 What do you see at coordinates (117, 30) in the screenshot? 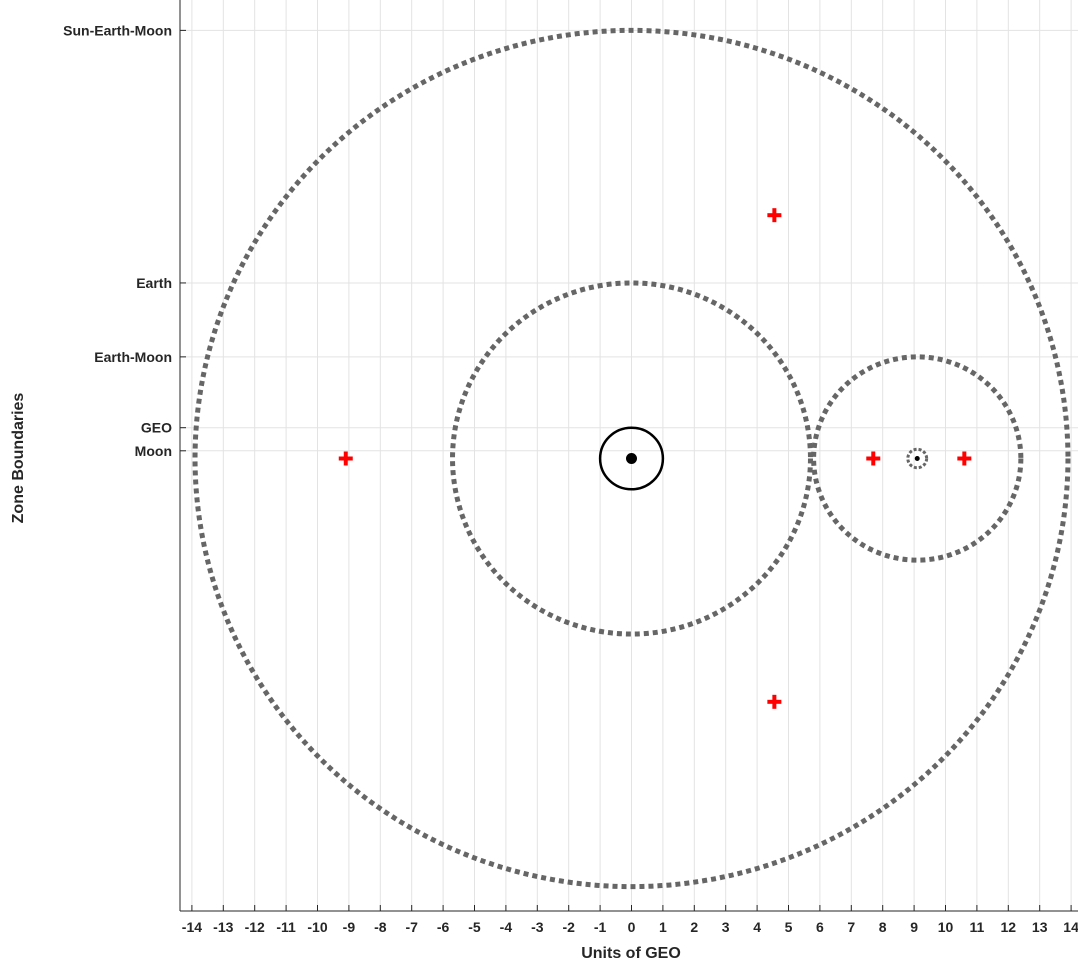
I see `y-tick-label: Sun-Earth-Moon` at bounding box center [117, 30].